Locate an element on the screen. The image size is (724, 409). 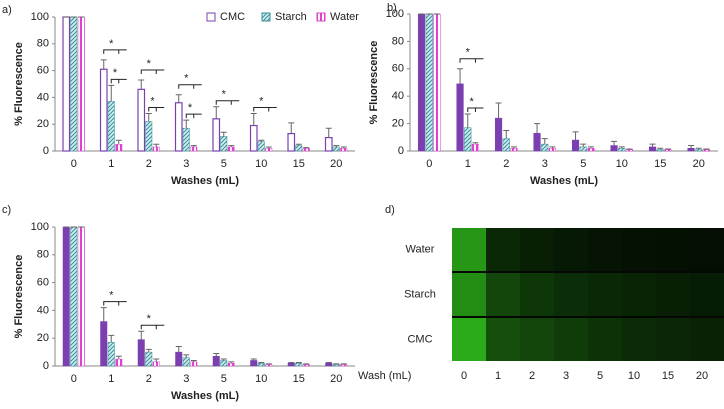
row-label: Starch is located at coordinates (420, 294).